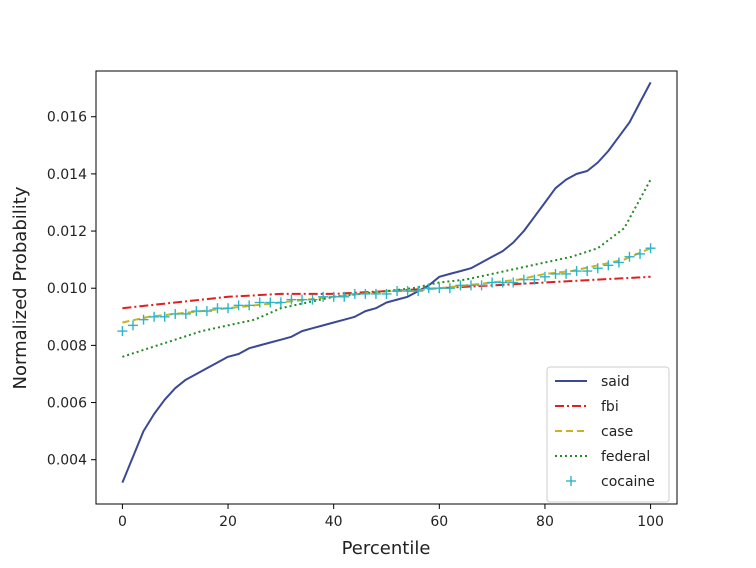 The height and width of the screenshot is (568, 756). I want to click on y-tick-label: 0.010, so click(67, 289).